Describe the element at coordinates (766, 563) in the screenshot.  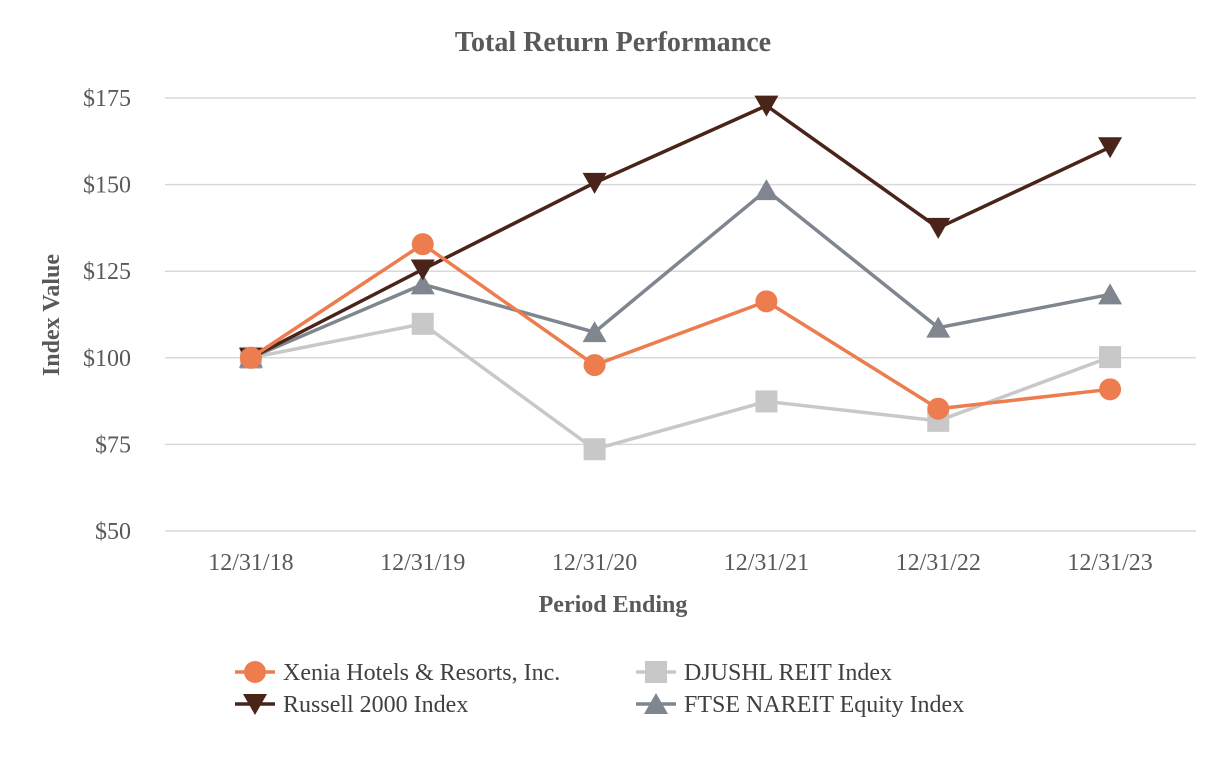
I see `x-tick-label: 12/31/21` at that location.